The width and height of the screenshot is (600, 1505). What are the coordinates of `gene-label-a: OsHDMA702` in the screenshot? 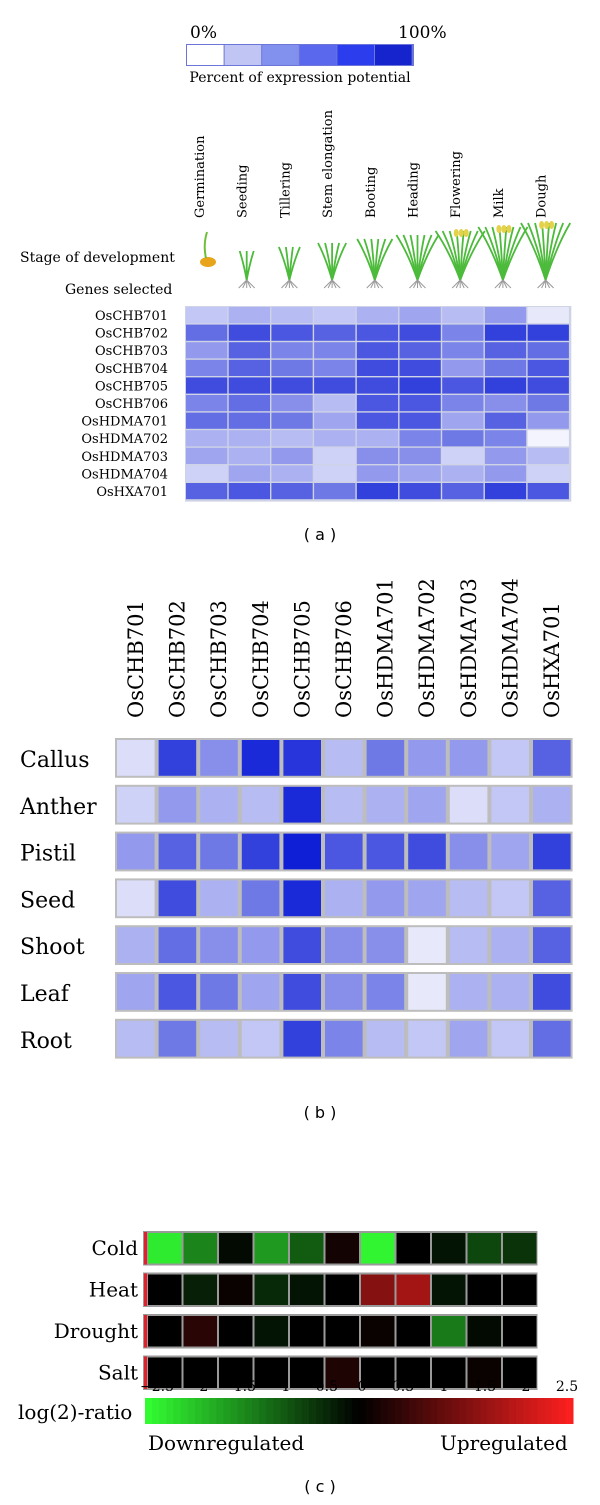 It's located at (124, 439).